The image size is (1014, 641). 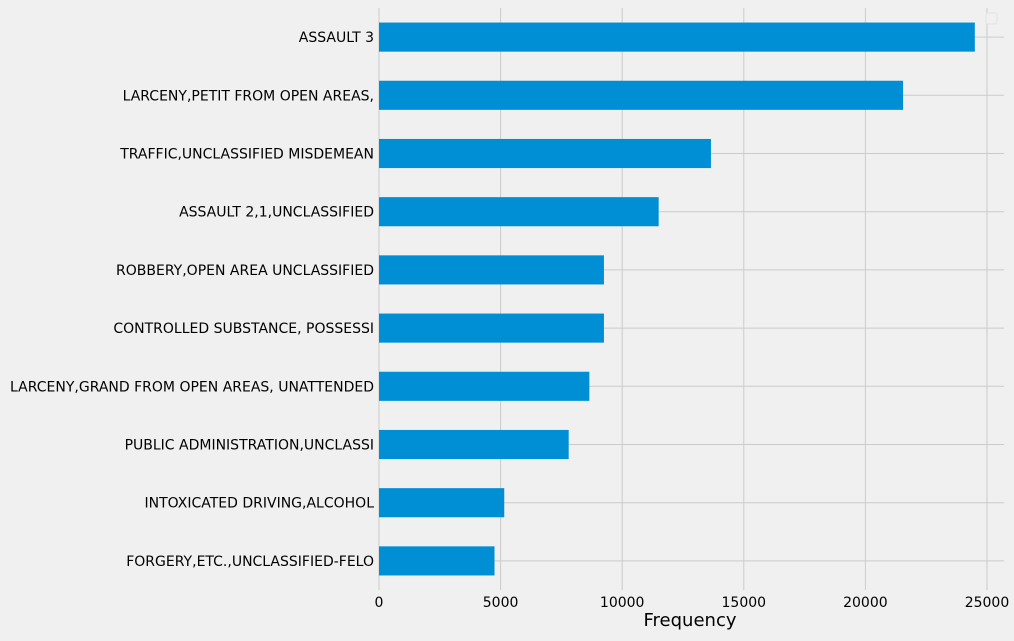 What do you see at coordinates (744, 603) in the screenshot?
I see `x-tick-label: 15000` at bounding box center [744, 603].